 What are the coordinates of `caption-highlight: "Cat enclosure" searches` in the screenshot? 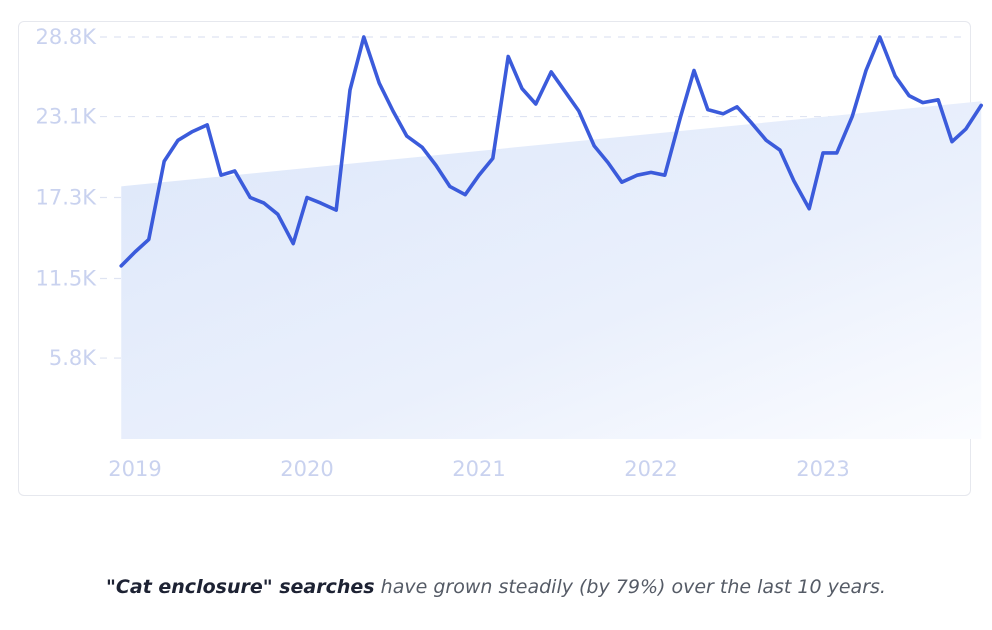 It's located at (240, 587).